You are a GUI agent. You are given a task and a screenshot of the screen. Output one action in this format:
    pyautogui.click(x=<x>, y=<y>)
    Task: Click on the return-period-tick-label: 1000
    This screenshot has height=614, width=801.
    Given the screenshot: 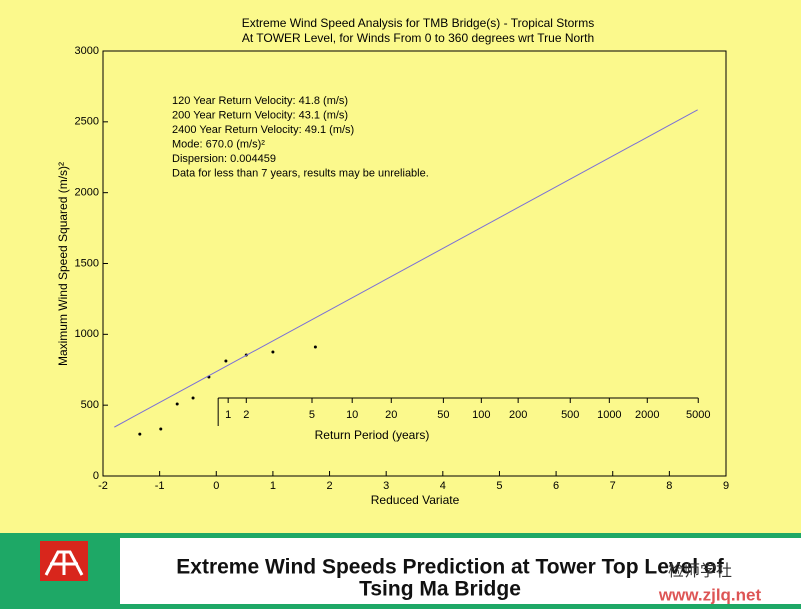 What is the action you would take?
    pyautogui.click(x=609, y=415)
    